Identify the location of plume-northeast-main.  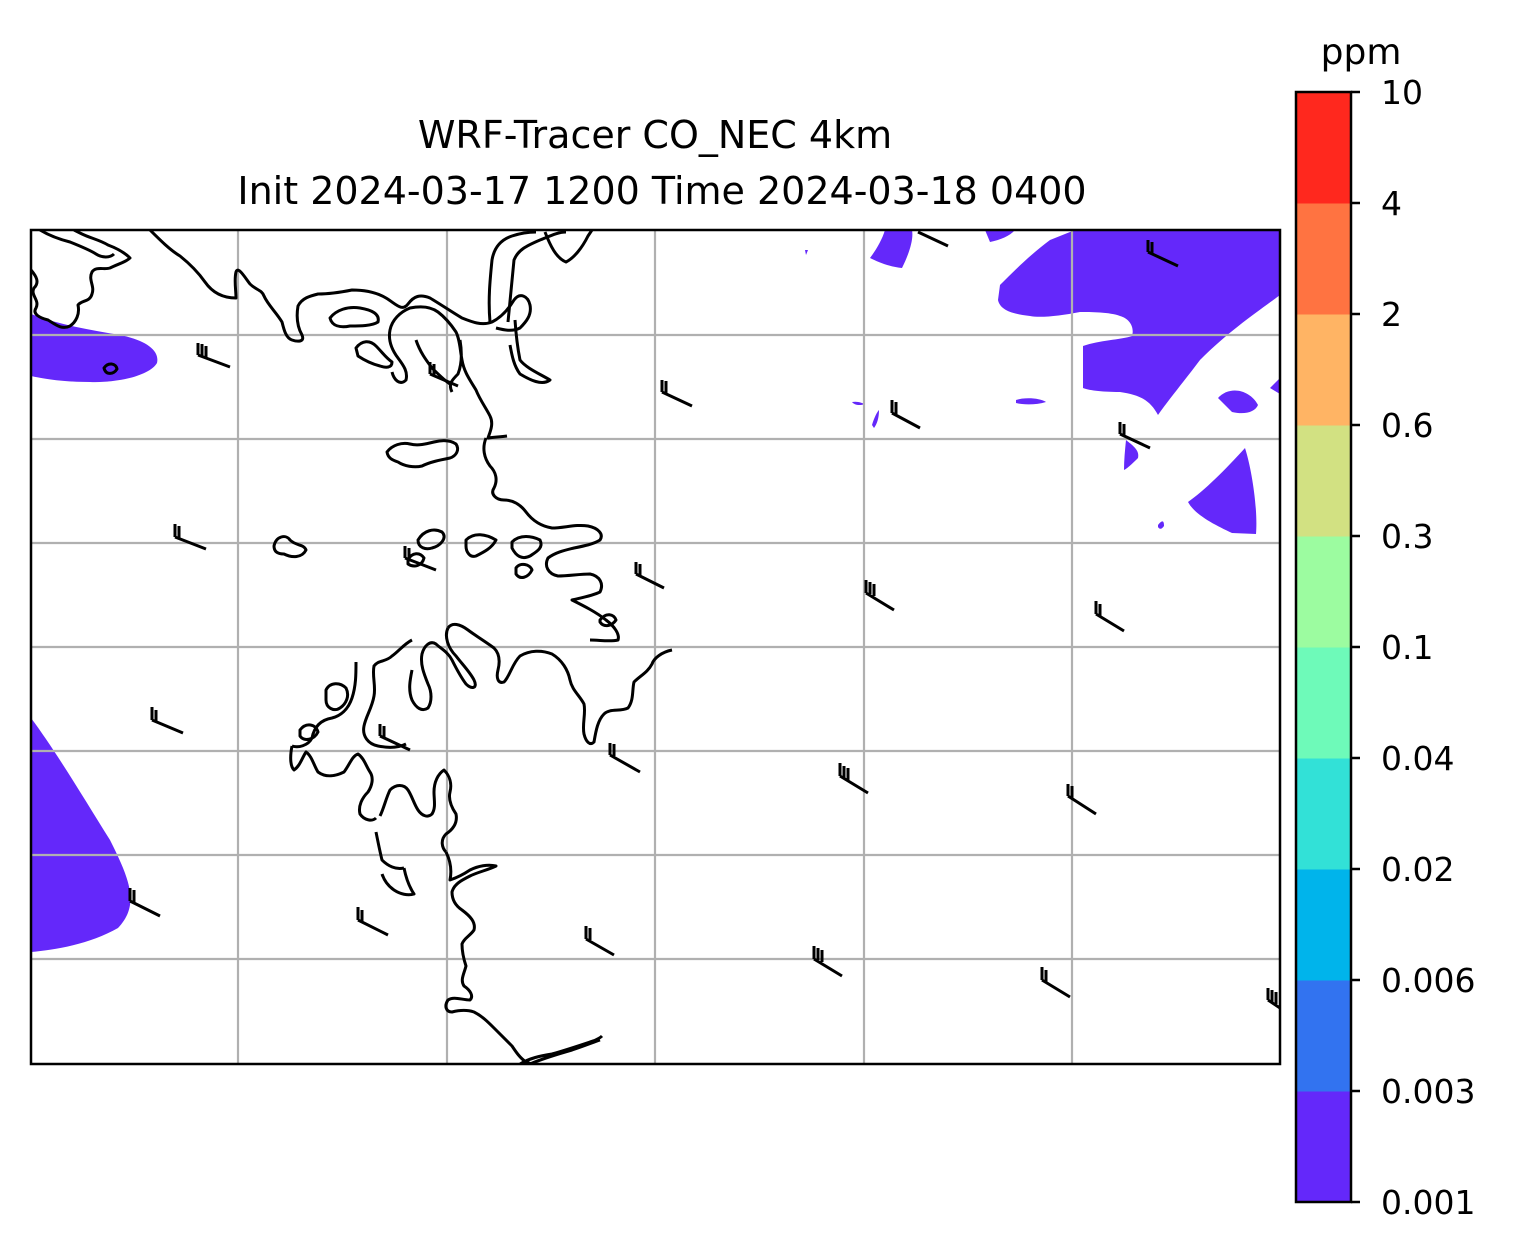
(1139, 322).